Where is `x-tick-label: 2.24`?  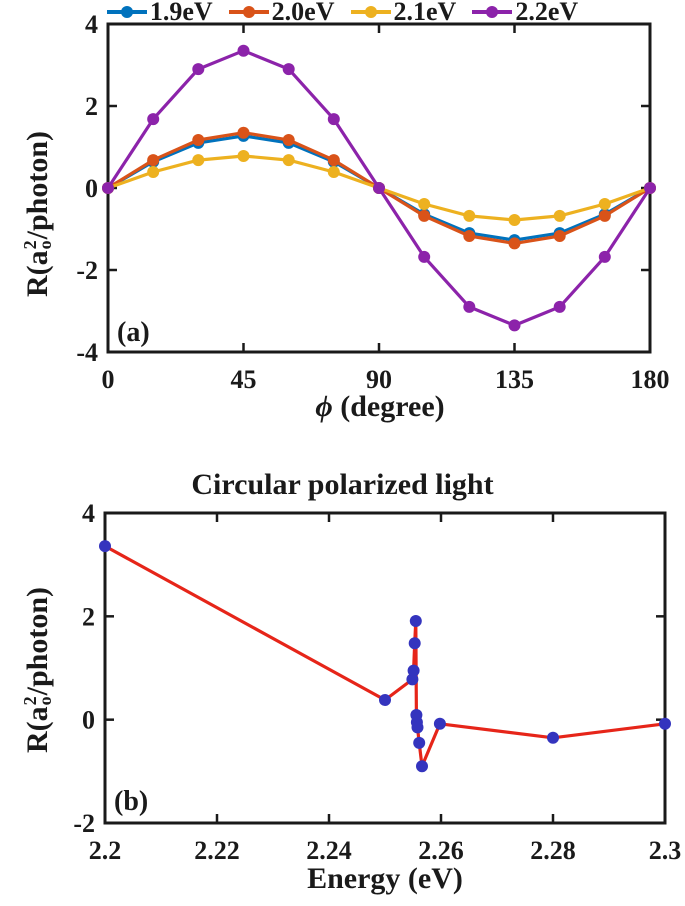
x-tick-label: 2.24 is located at coordinates (329, 850).